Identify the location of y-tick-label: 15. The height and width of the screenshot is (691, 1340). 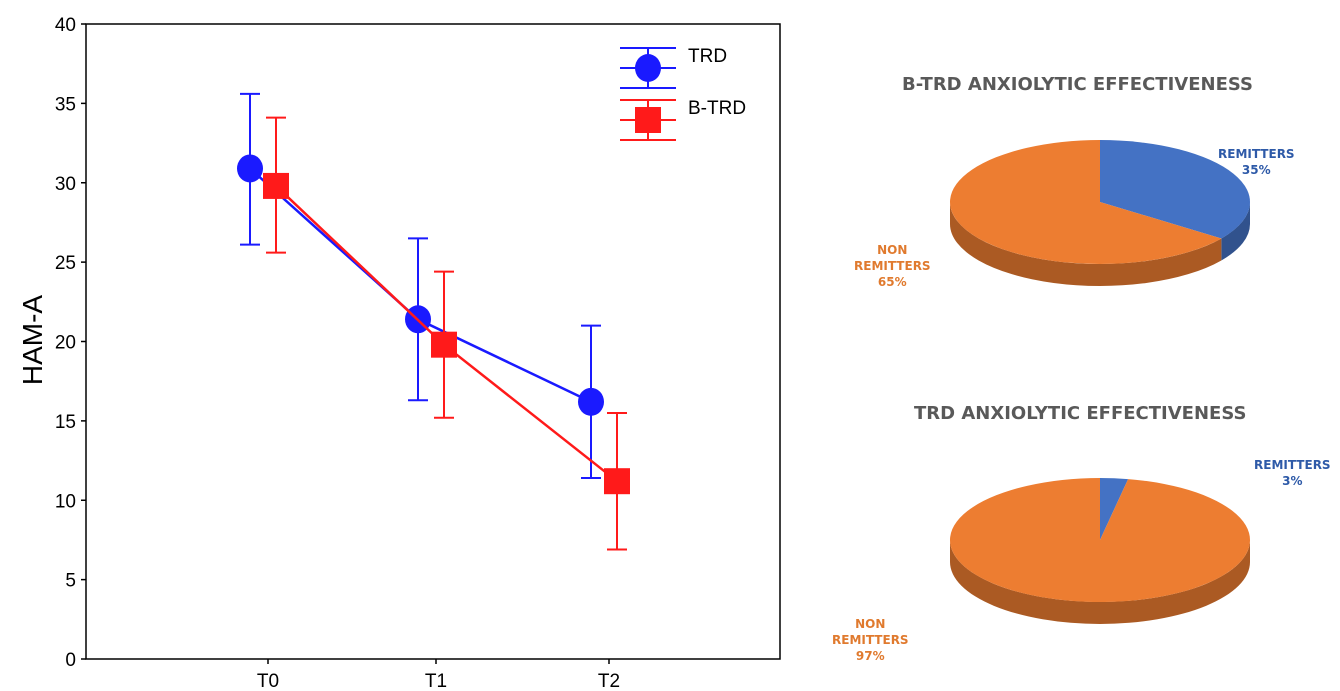
(65, 422).